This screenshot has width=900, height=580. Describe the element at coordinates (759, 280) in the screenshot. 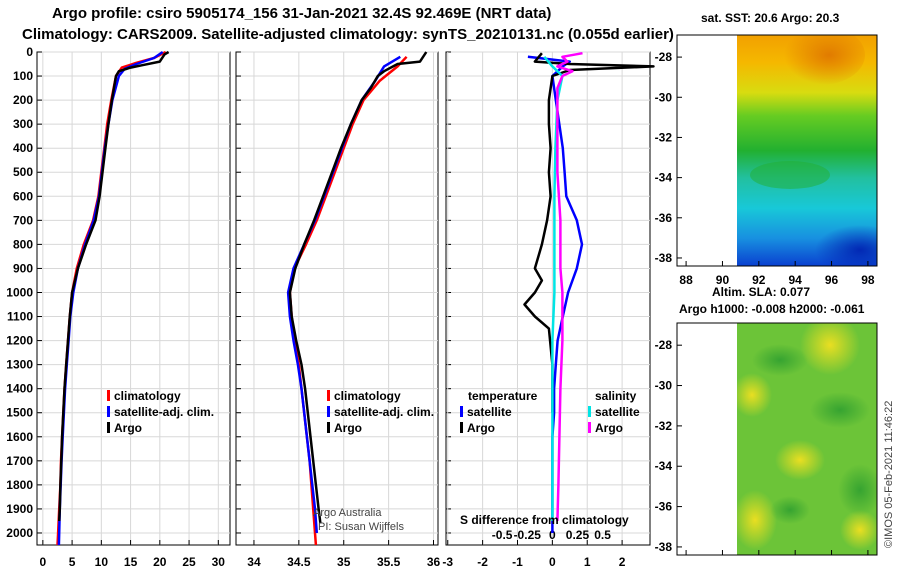

I see `lon-tick-label: 92` at that location.